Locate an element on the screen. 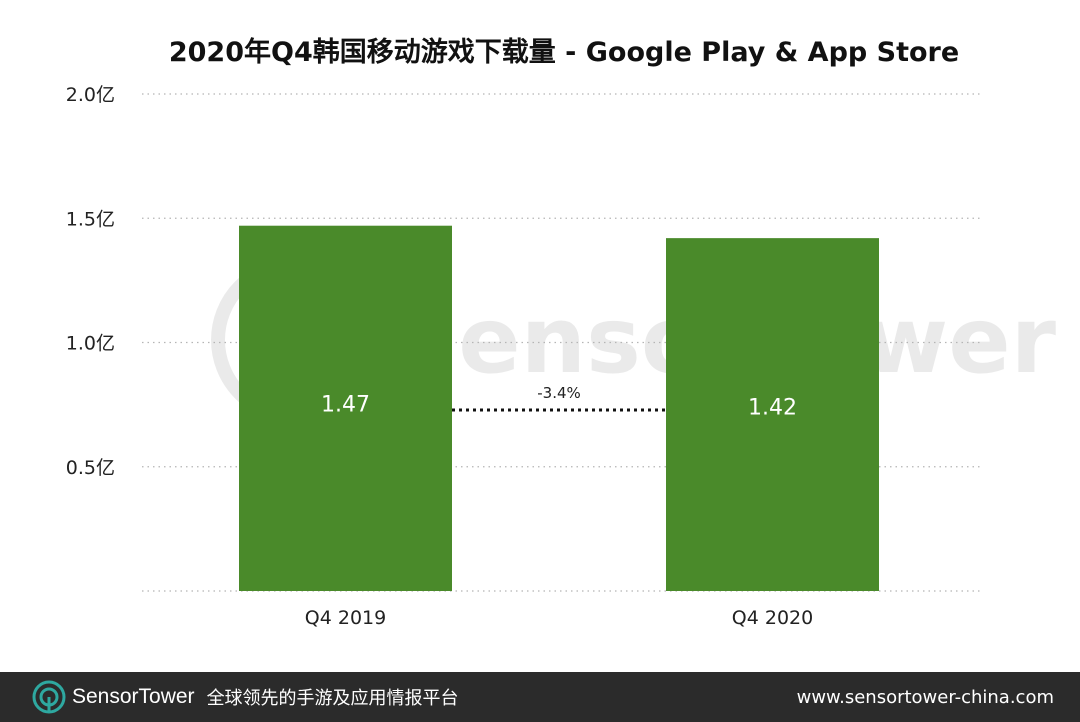 This screenshot has height=722, width=1080. bar-value-label: 1.47 is located at coordinates (345, 404).